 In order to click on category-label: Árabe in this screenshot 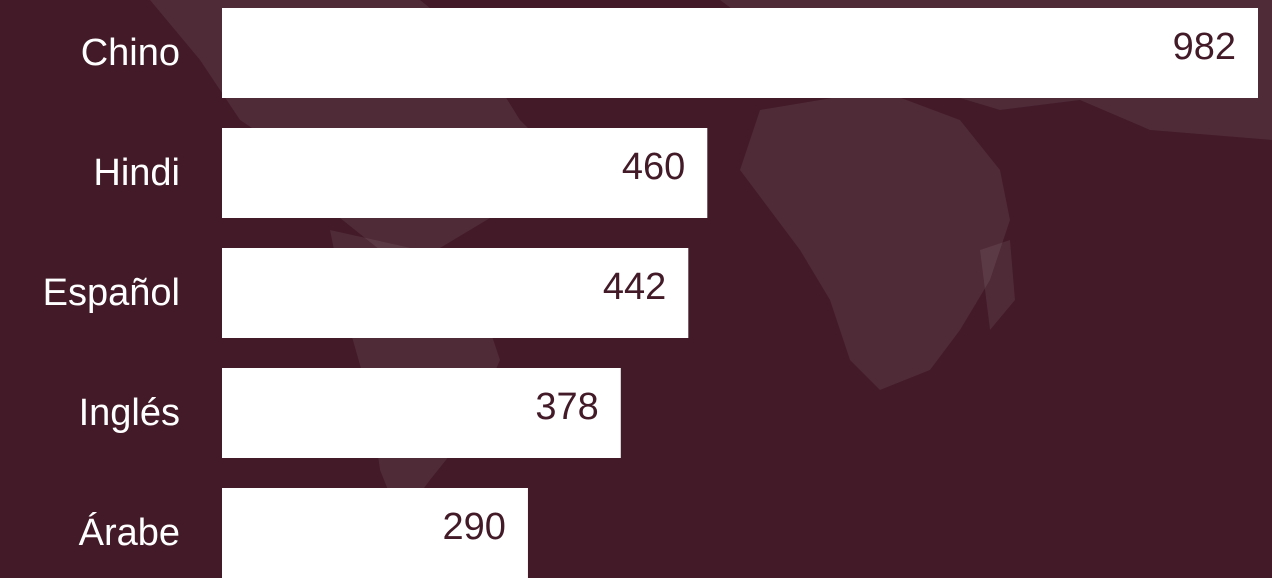, I will do `click(129, 532)`.